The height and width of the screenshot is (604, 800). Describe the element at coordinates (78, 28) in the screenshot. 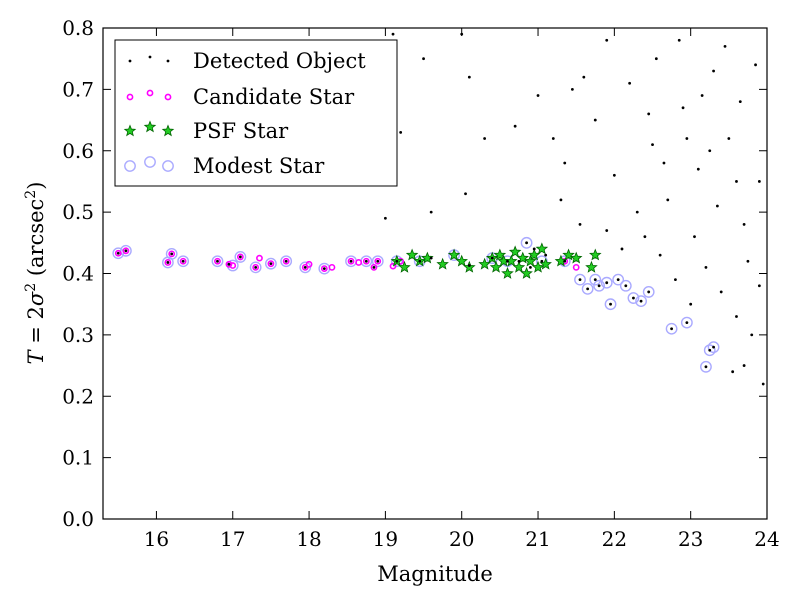

I see `y-tick-label: 0.8` at that location.